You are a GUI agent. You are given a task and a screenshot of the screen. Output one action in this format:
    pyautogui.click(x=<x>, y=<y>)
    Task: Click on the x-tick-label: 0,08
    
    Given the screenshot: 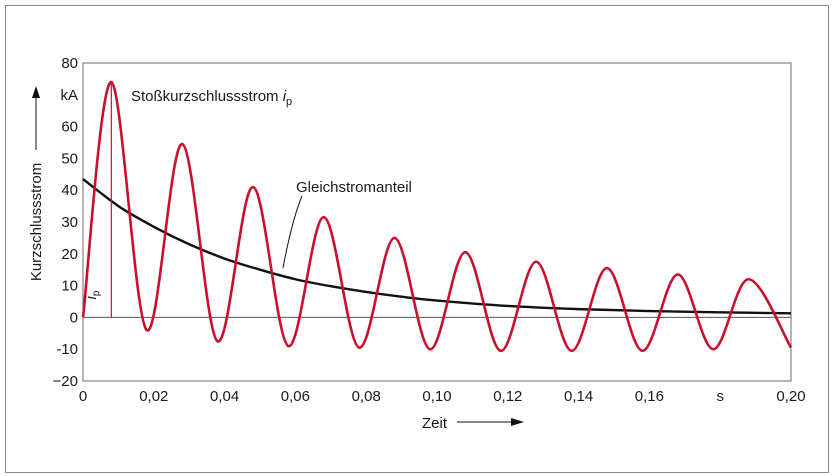 What is the action you would take?
    pyautogui.click(x=366, y=396)
    